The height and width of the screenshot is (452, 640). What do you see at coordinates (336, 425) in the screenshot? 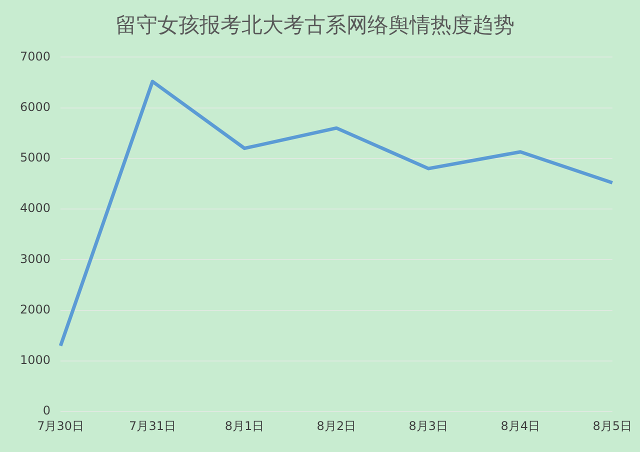
I see `x-tick-label: 8月2日` at bounding box center [336, 425].